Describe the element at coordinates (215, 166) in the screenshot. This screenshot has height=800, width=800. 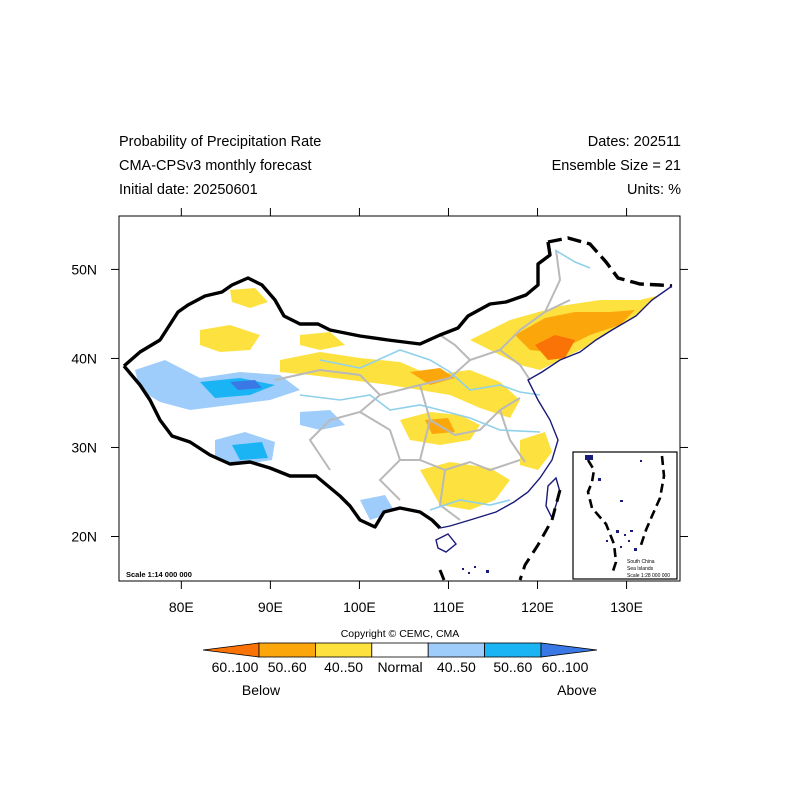
I see `title-line-2: CMA-CPSv3 monthly forecast` at that location.